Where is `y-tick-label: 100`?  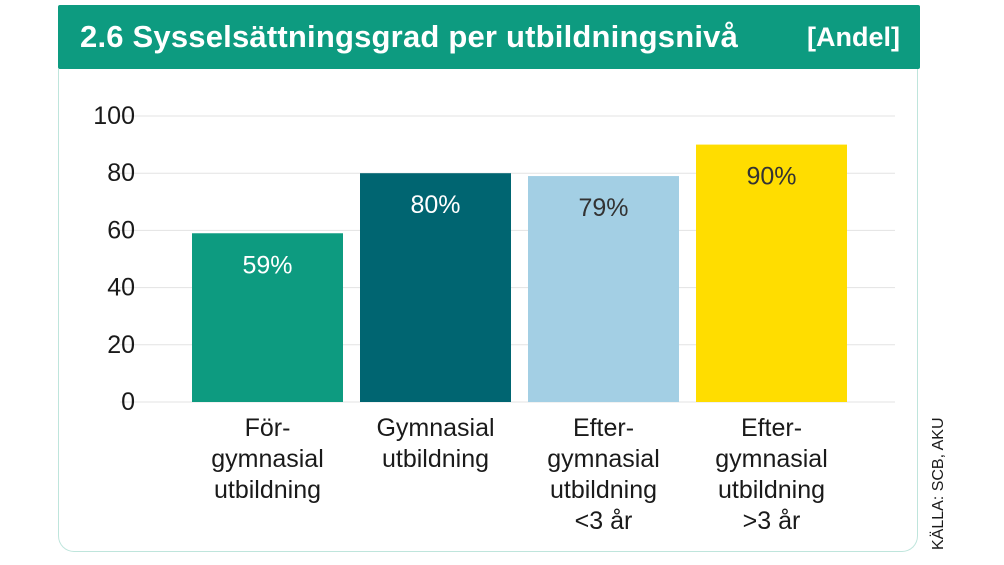 y-tick-label: 100 is located at coordinates (114, 116).